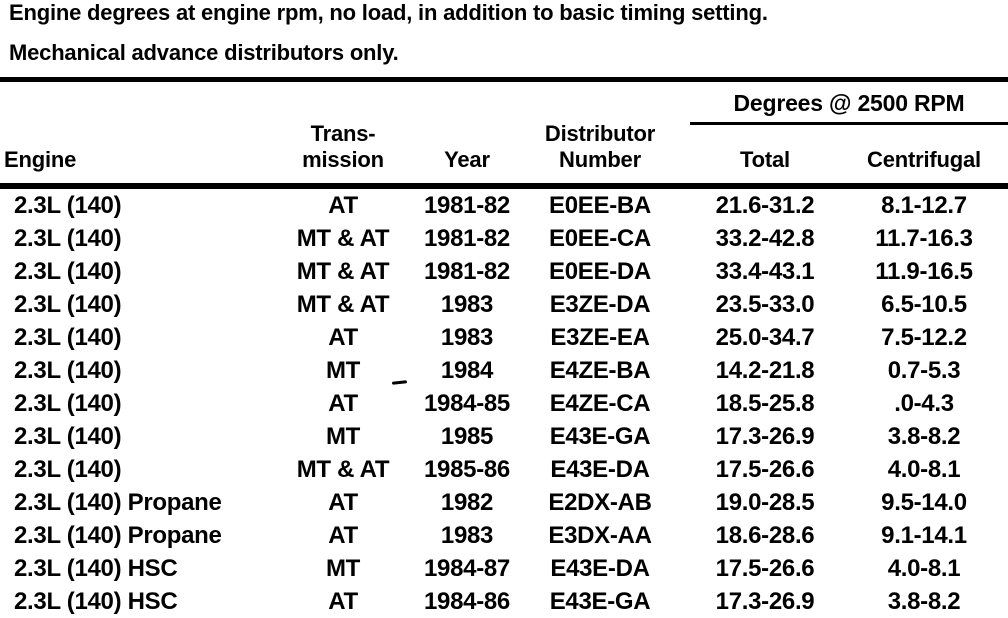  What do you see at coordinates (765, 238) in the screenshot?
I see `cell-total: 33.2-42.8` at bounding box center [765, 238].